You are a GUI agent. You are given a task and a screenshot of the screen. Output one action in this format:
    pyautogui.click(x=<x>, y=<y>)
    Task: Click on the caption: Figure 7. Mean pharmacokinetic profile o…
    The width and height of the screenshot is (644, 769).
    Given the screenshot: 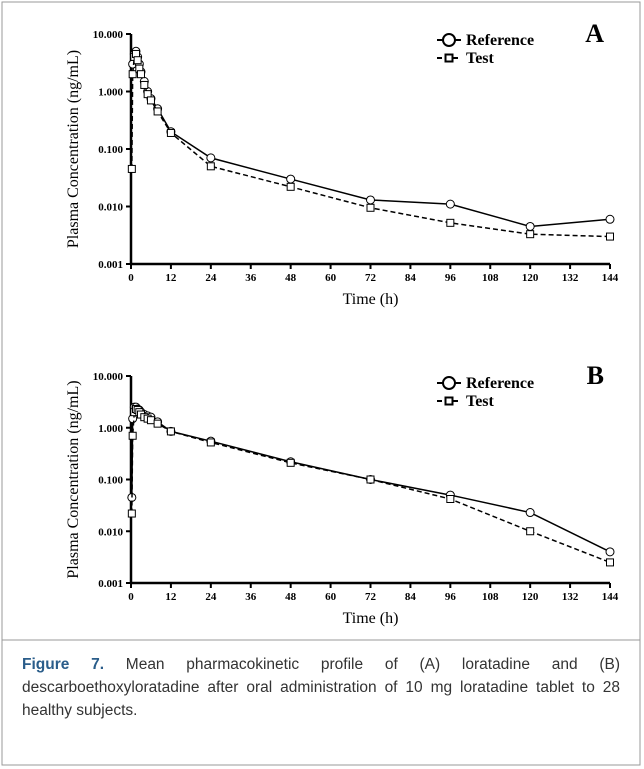 What is the action you would take?
    pyautogui.click(x=321, y=687)
    